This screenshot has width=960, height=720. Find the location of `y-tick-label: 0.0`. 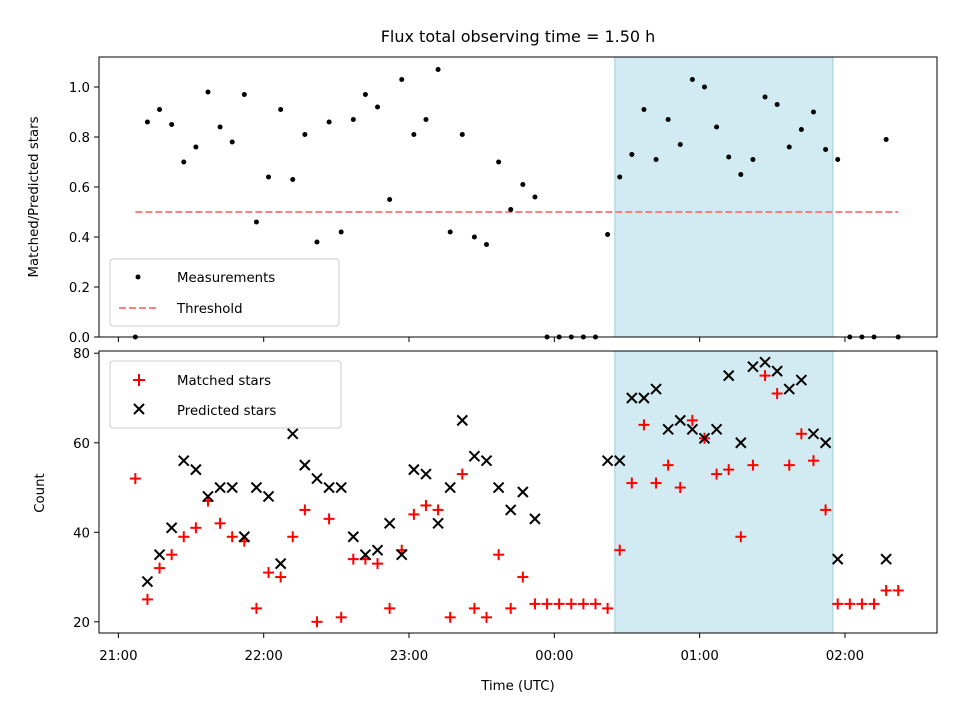

y-tick-label: 0.0 is located at coordinates (79, 338).